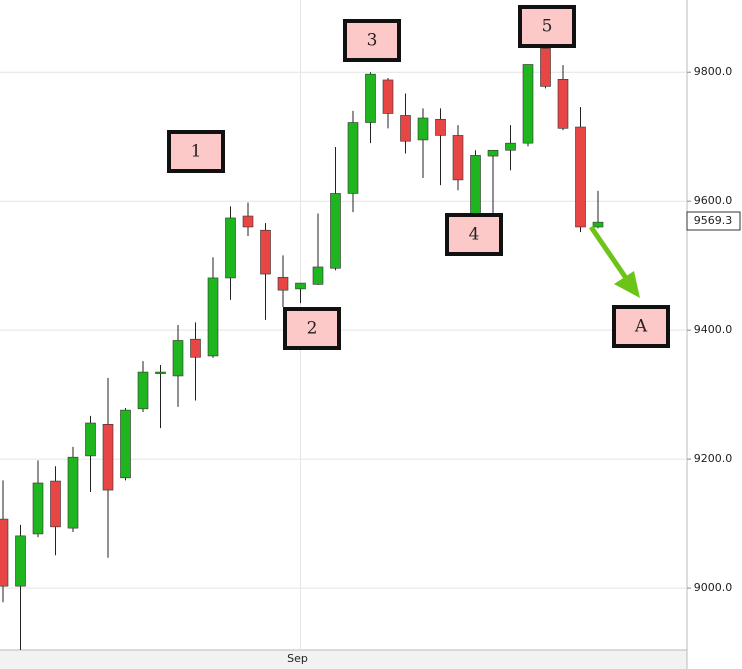 This screenshot has height=669, width=742. What do you see at coordinates (713, 71) in the screenshot?
I see `y-tick-label: 9800.0` at bounding box center [713, 71].